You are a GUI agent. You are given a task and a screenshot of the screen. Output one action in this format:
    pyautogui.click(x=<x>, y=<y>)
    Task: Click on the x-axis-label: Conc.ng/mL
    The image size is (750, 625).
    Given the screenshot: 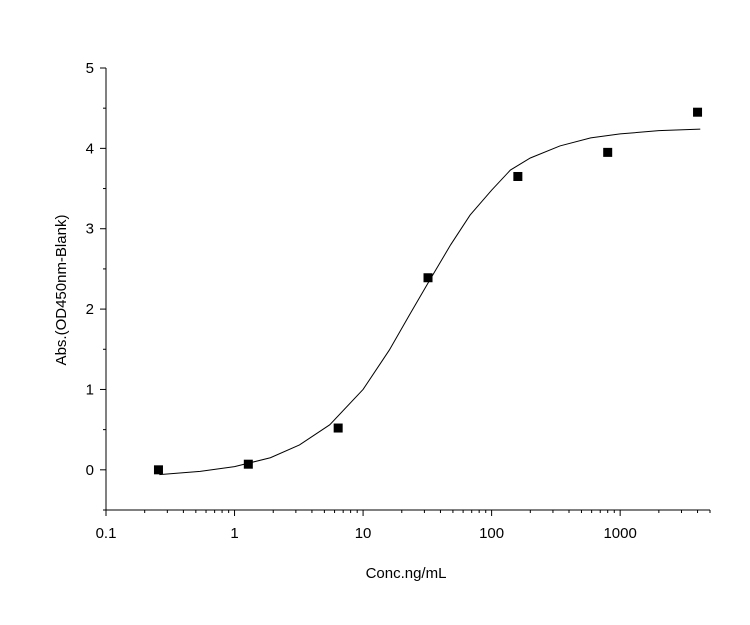 What is the action you would take?
    pyautogui.click(x=406, y=573)
    